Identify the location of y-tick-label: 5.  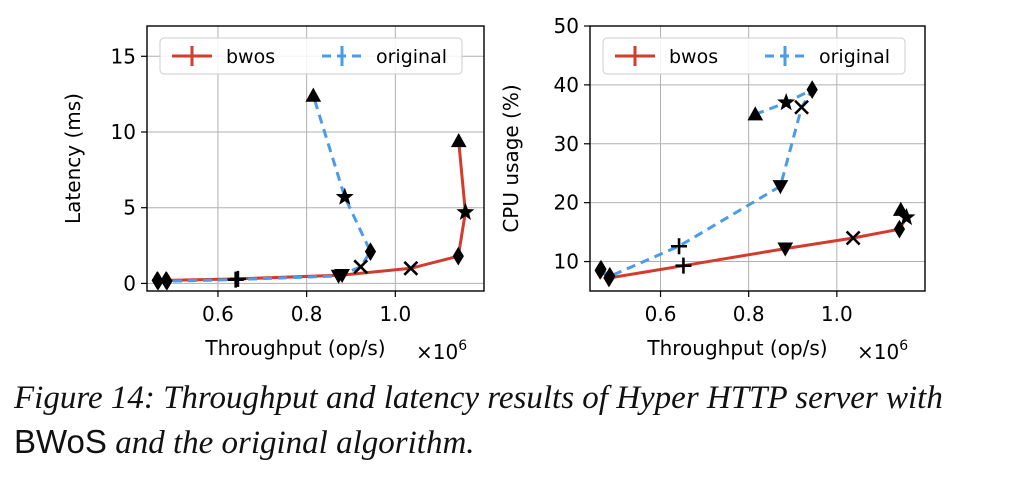
(129, 208).